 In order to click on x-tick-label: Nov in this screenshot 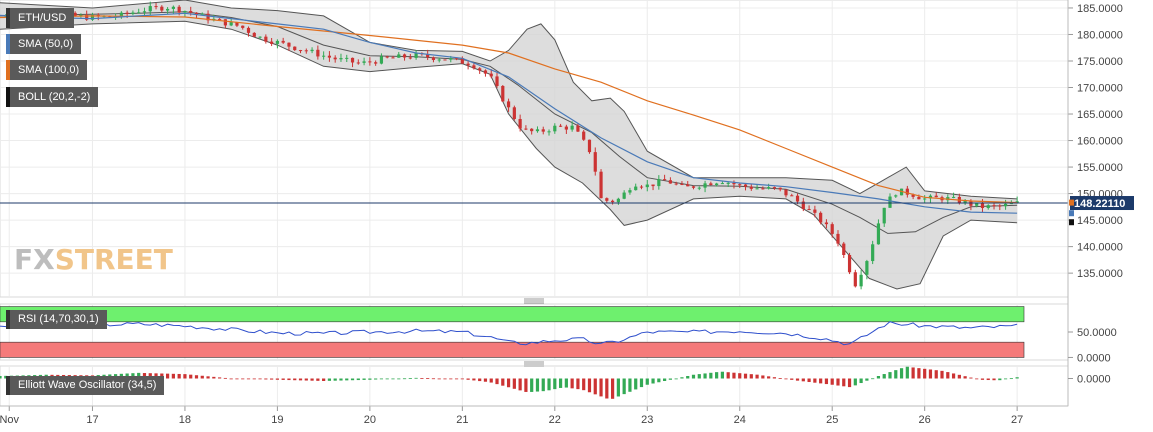, I will do `click(10, 420)`.